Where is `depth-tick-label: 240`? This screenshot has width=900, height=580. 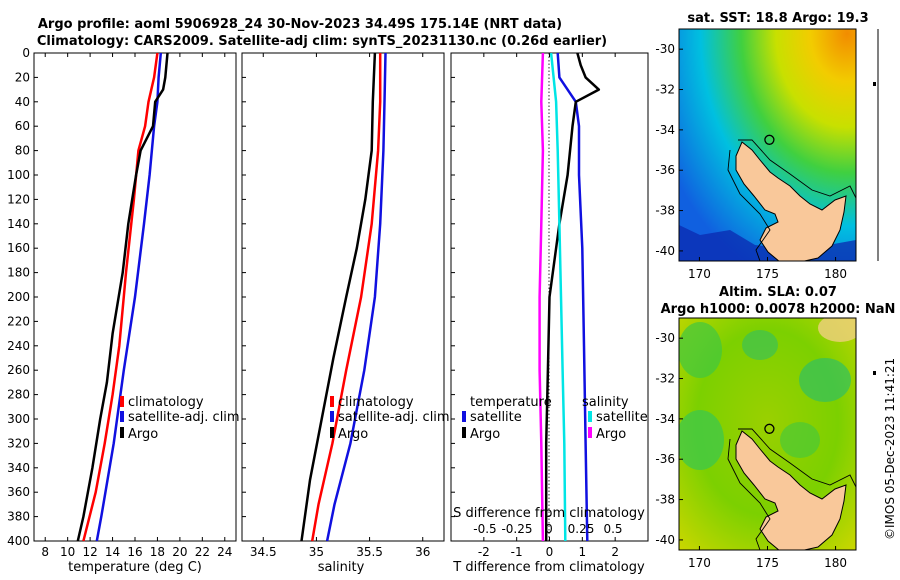
depth-tick-label: 240 is located at coordinates (18, 346).